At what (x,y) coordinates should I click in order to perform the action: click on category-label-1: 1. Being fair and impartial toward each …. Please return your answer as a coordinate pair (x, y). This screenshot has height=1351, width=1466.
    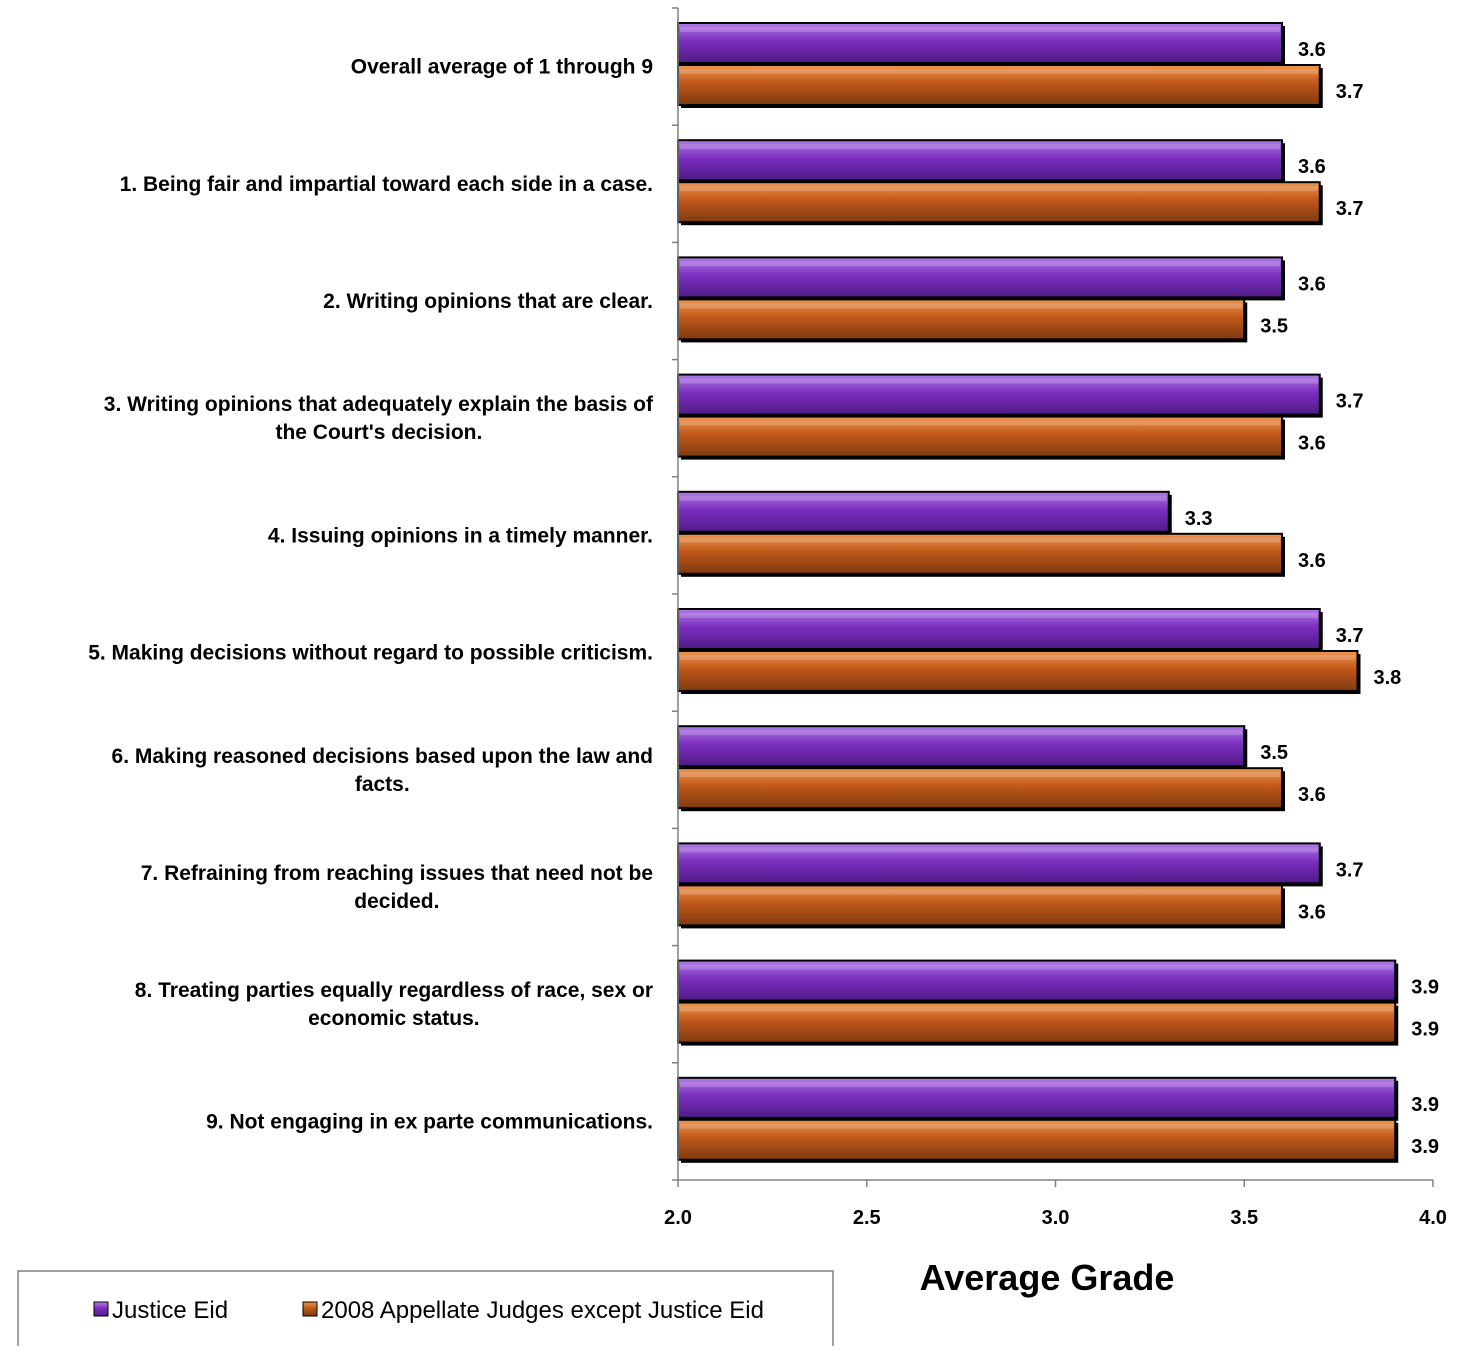
    Looking at the image, I should click on (386, 184).